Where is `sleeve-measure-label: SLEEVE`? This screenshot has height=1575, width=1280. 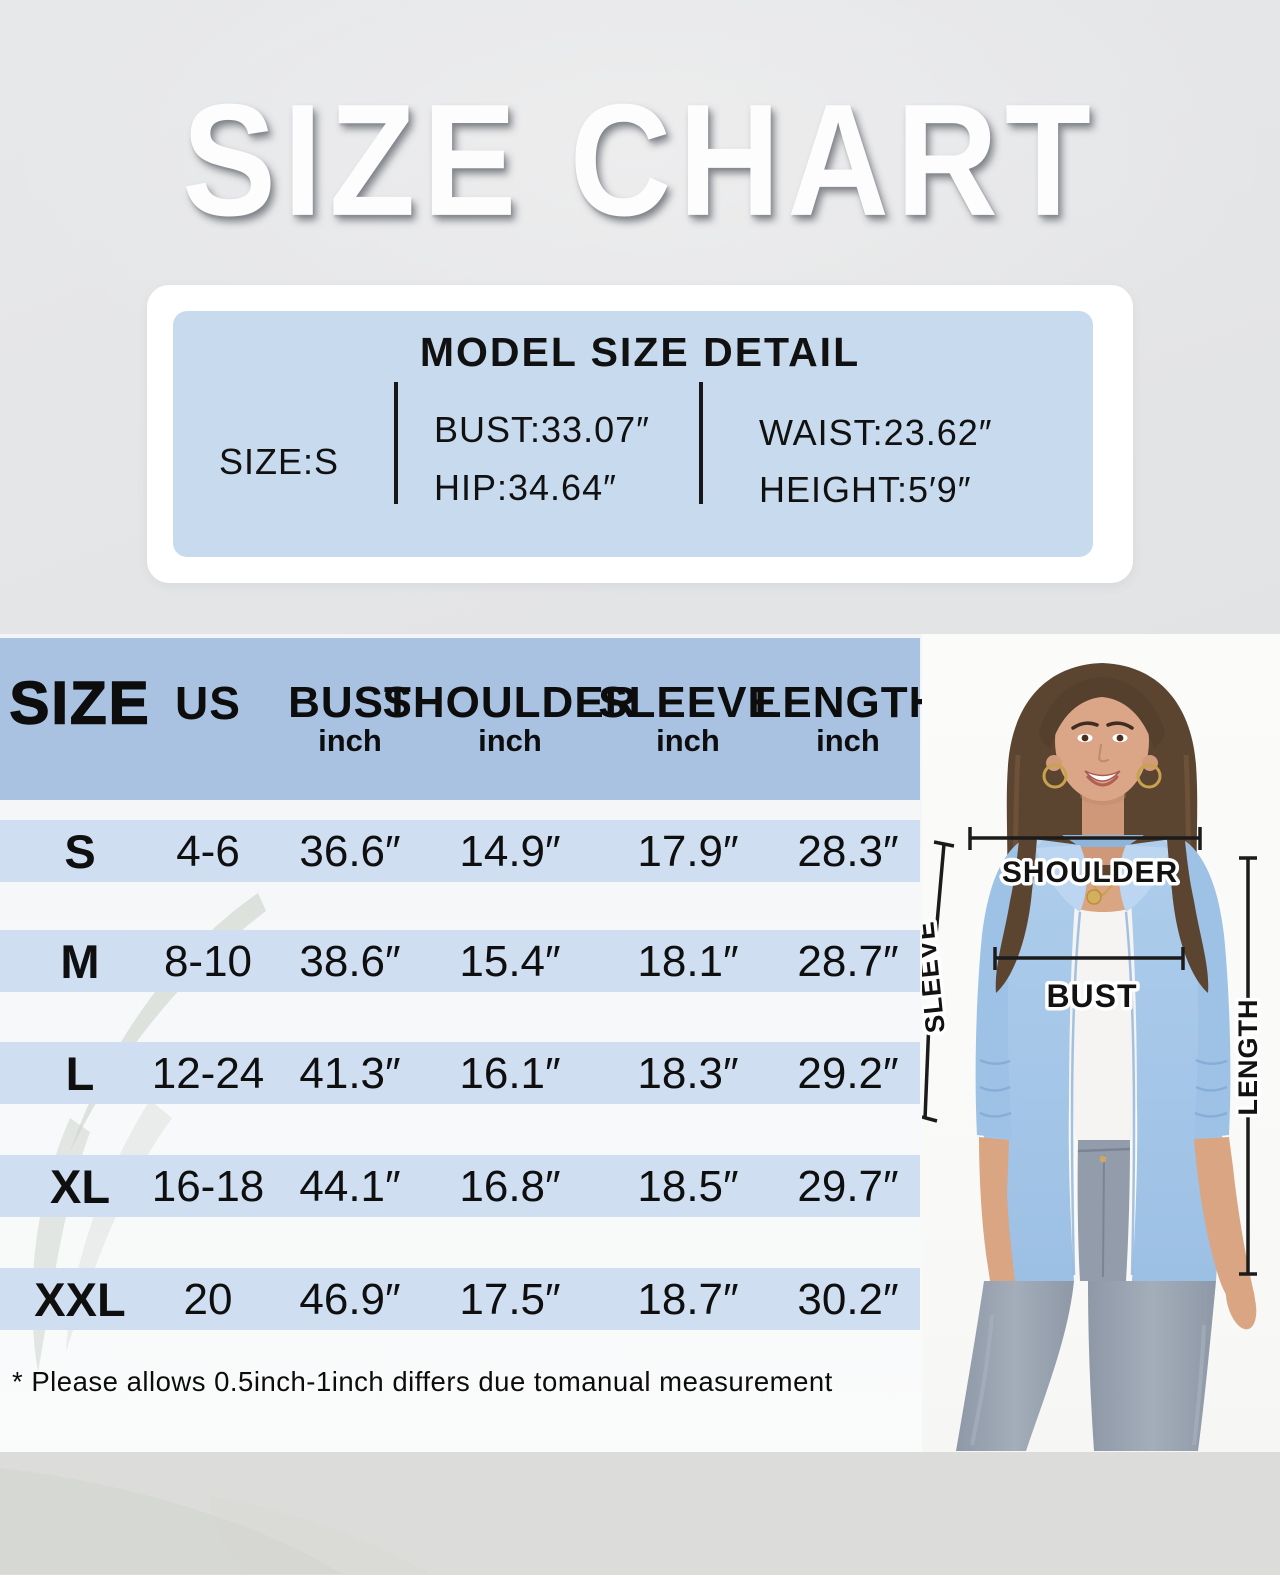
sleeve-measure-label: SLEEVE is located at coordinates (936, 976).